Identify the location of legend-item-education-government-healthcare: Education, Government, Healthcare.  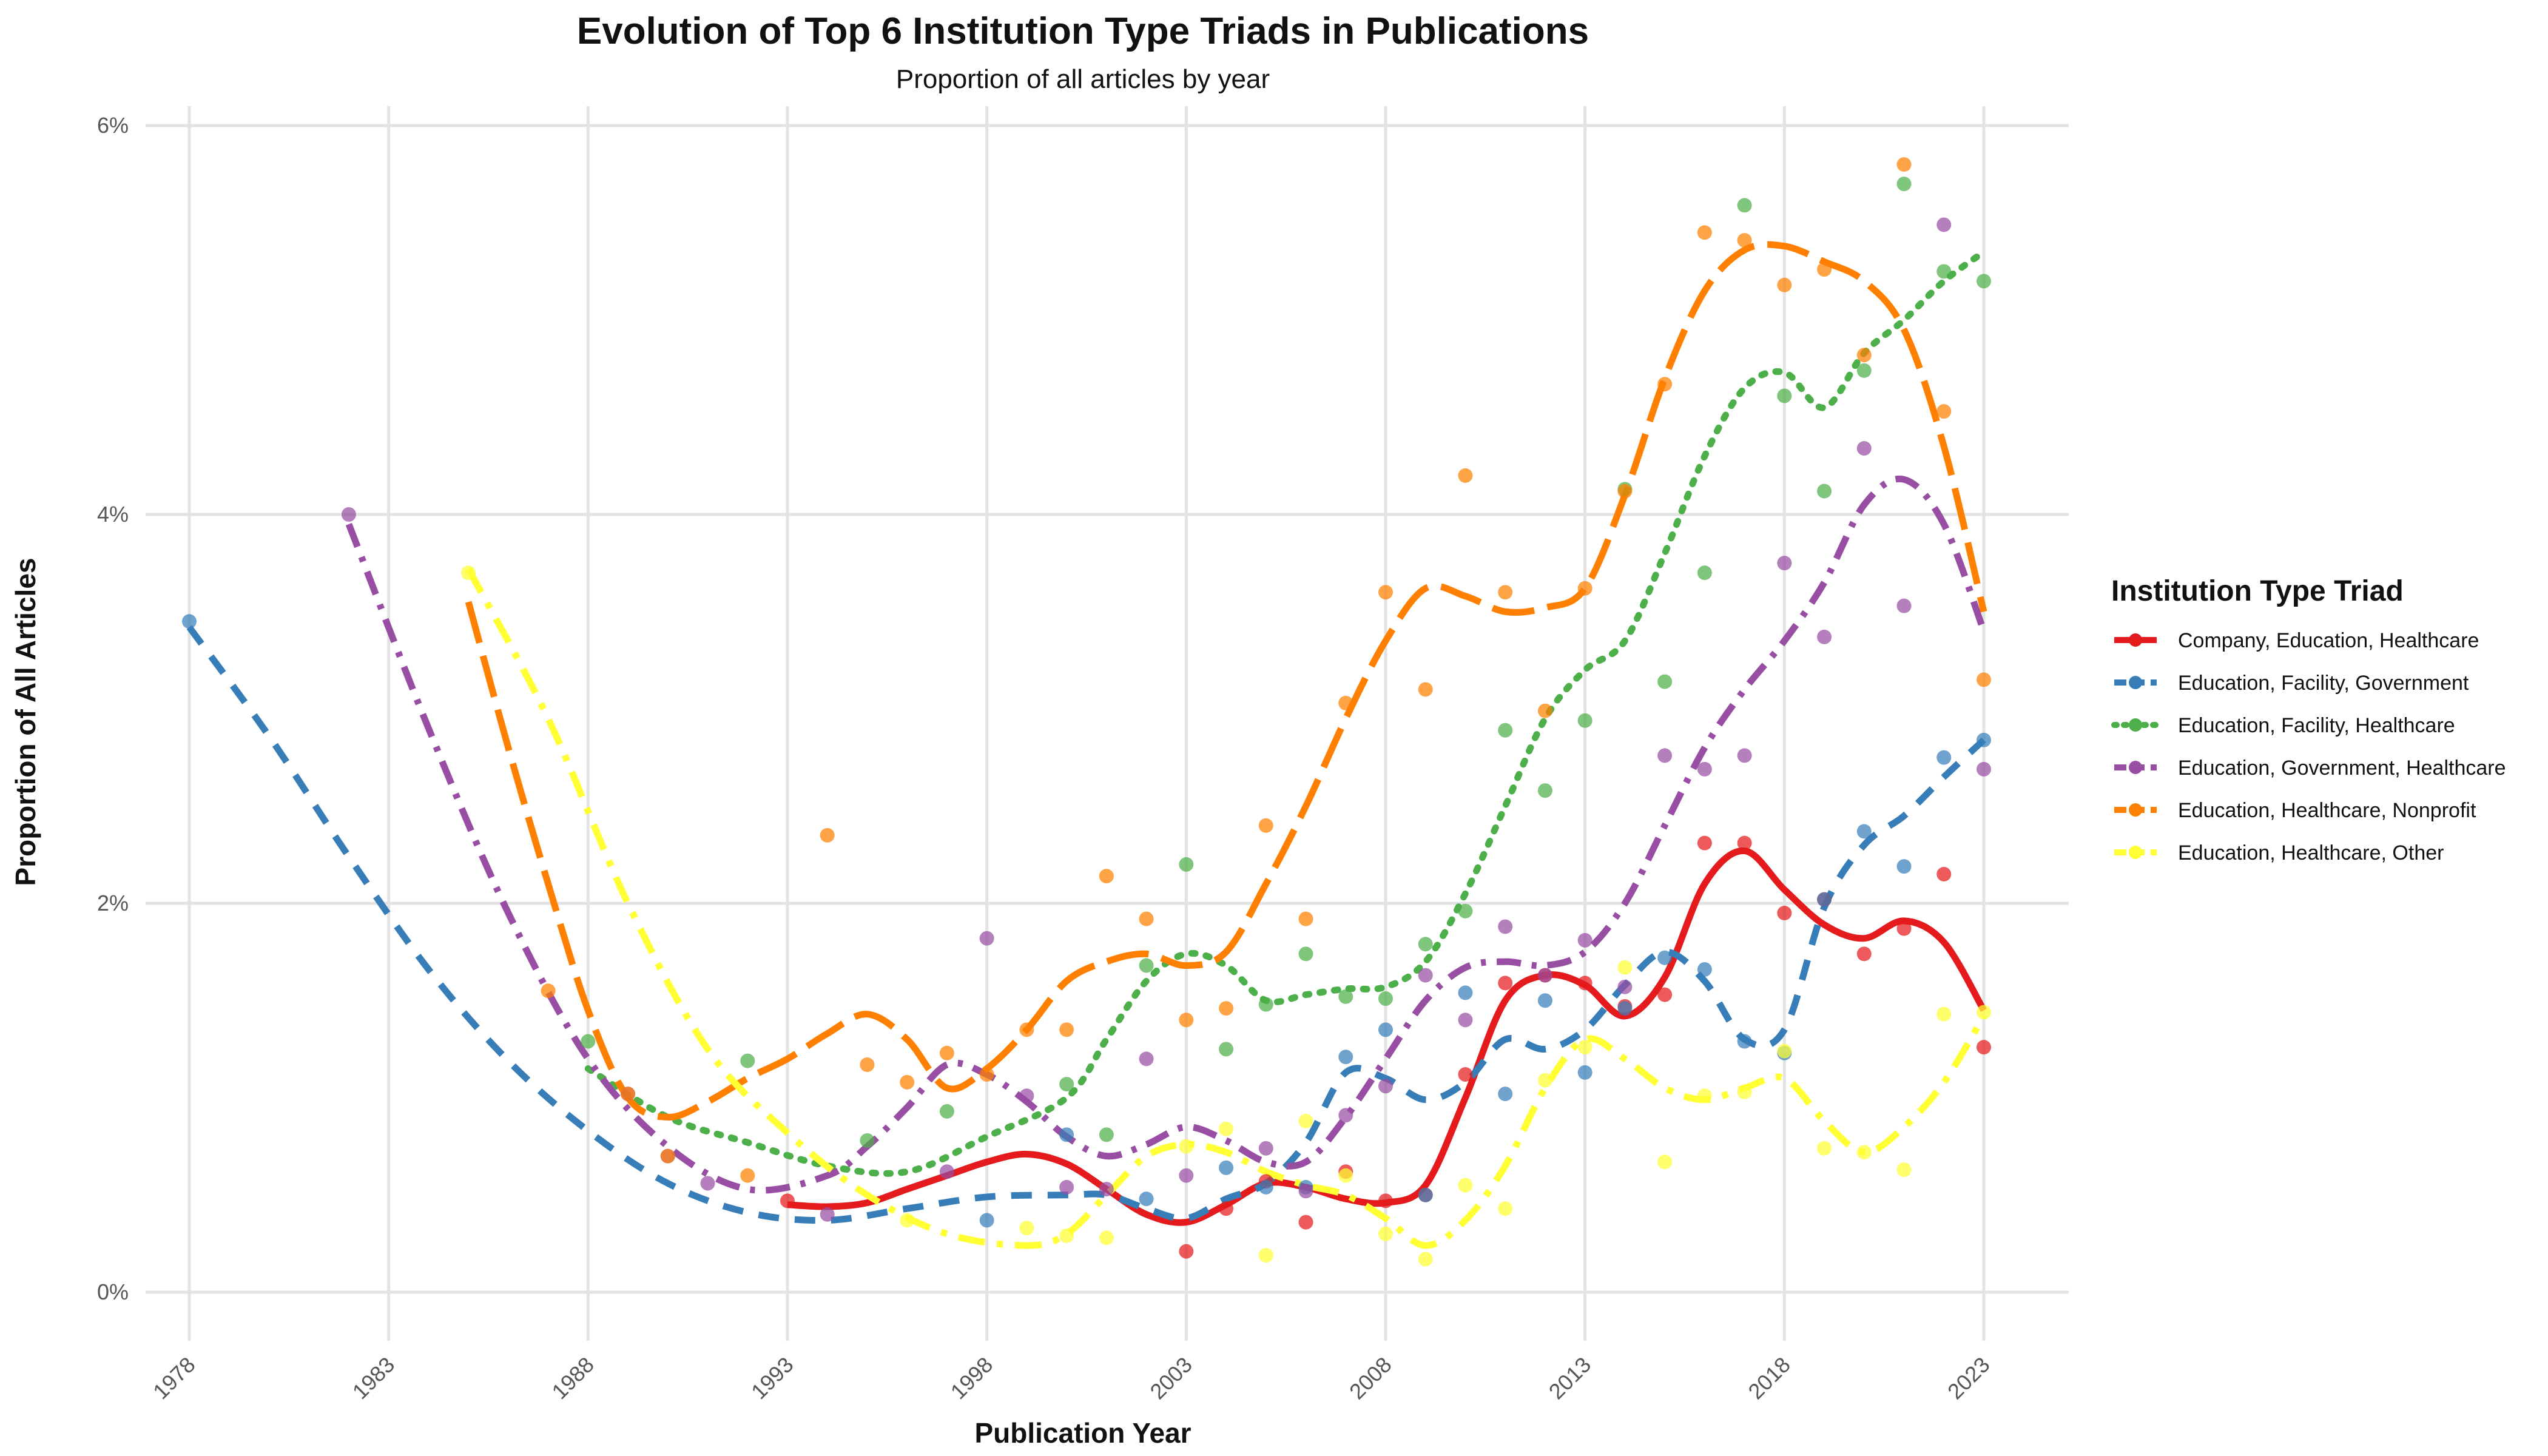
(2310, 768).